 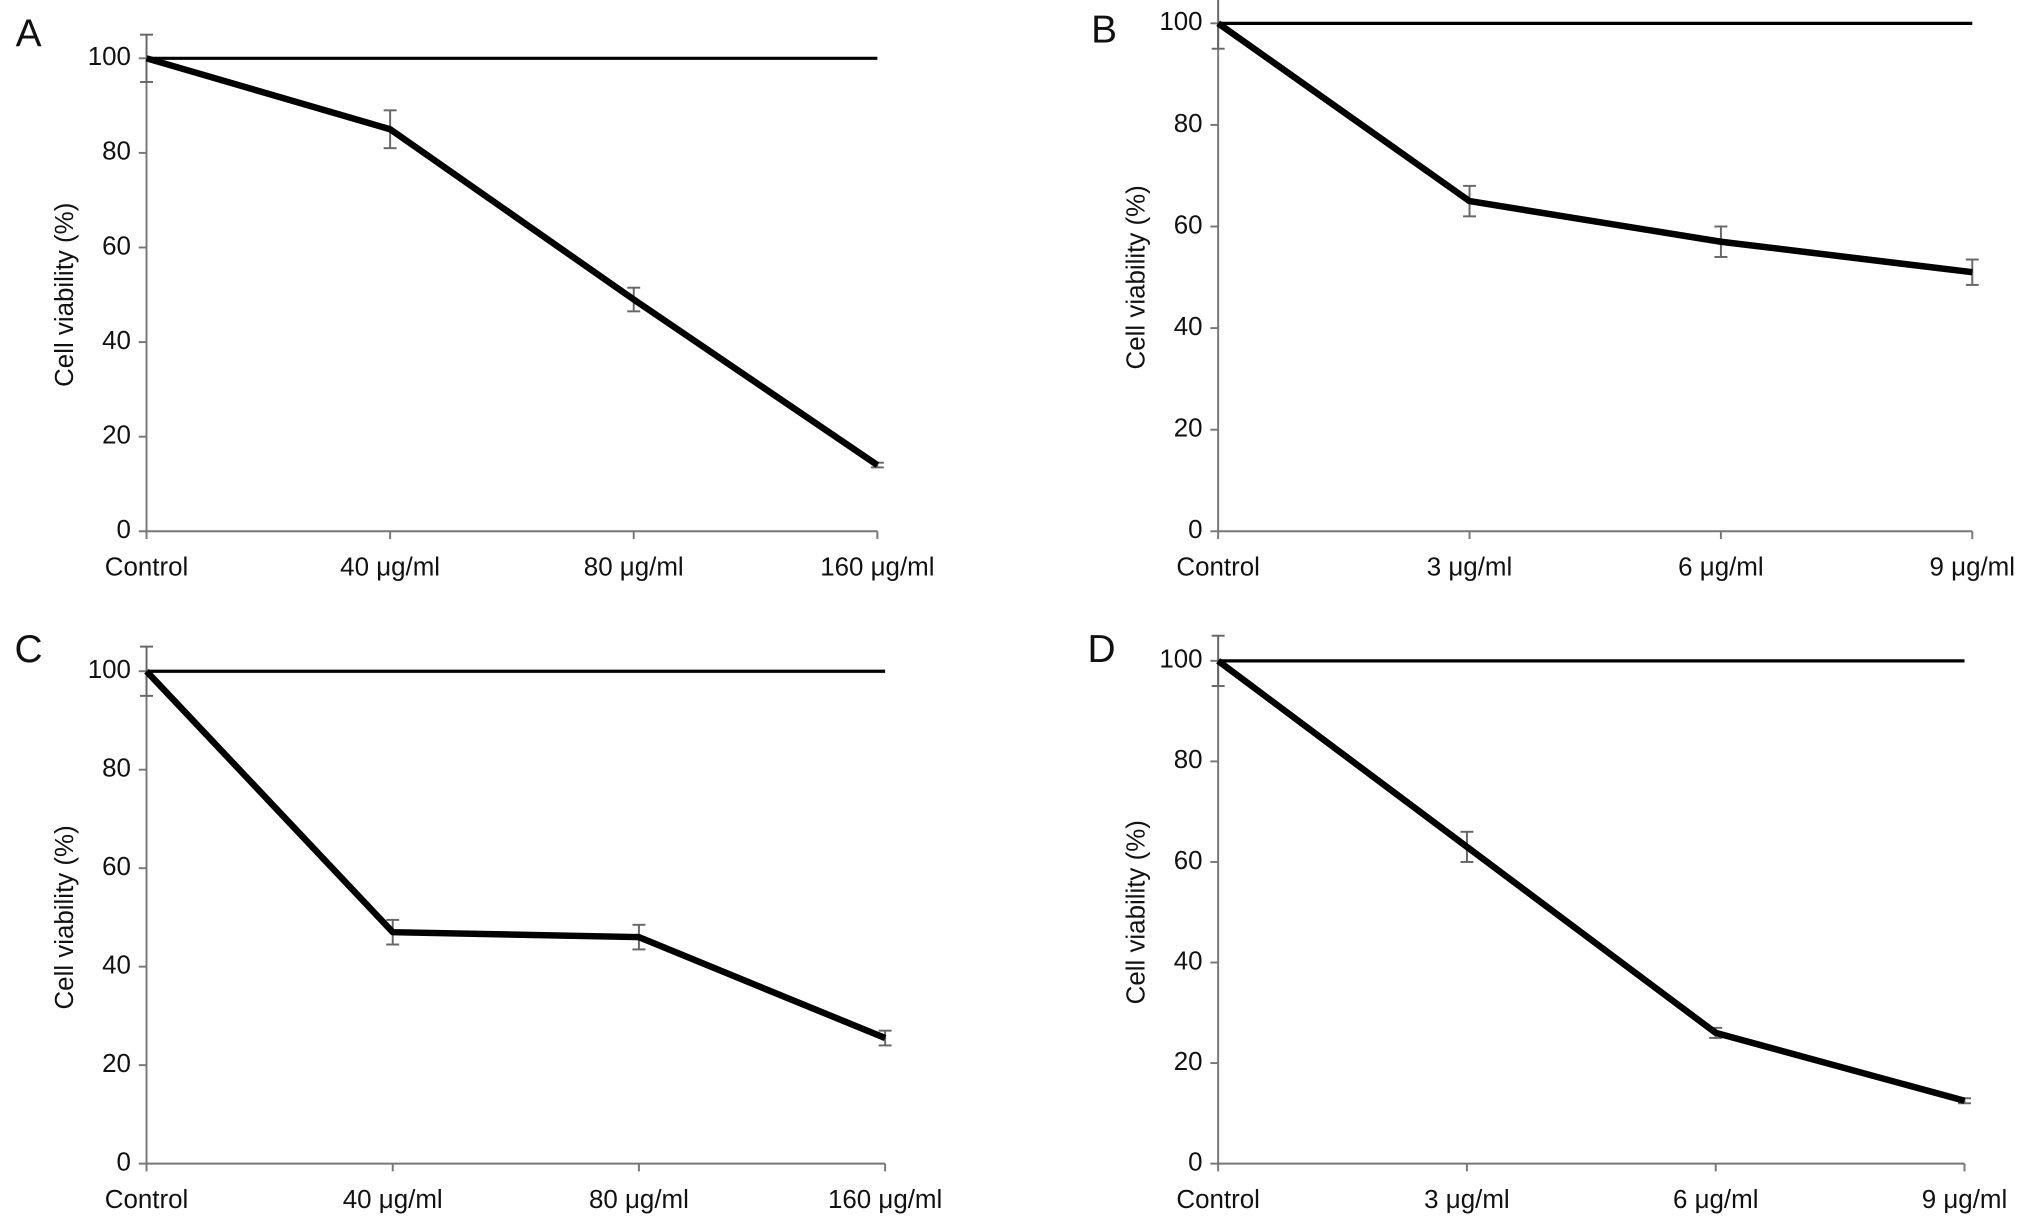 What do you see at coordinates (1101, 649) in the screenshot?
I see `panel-label: D` at bounding box center [1101, 649].